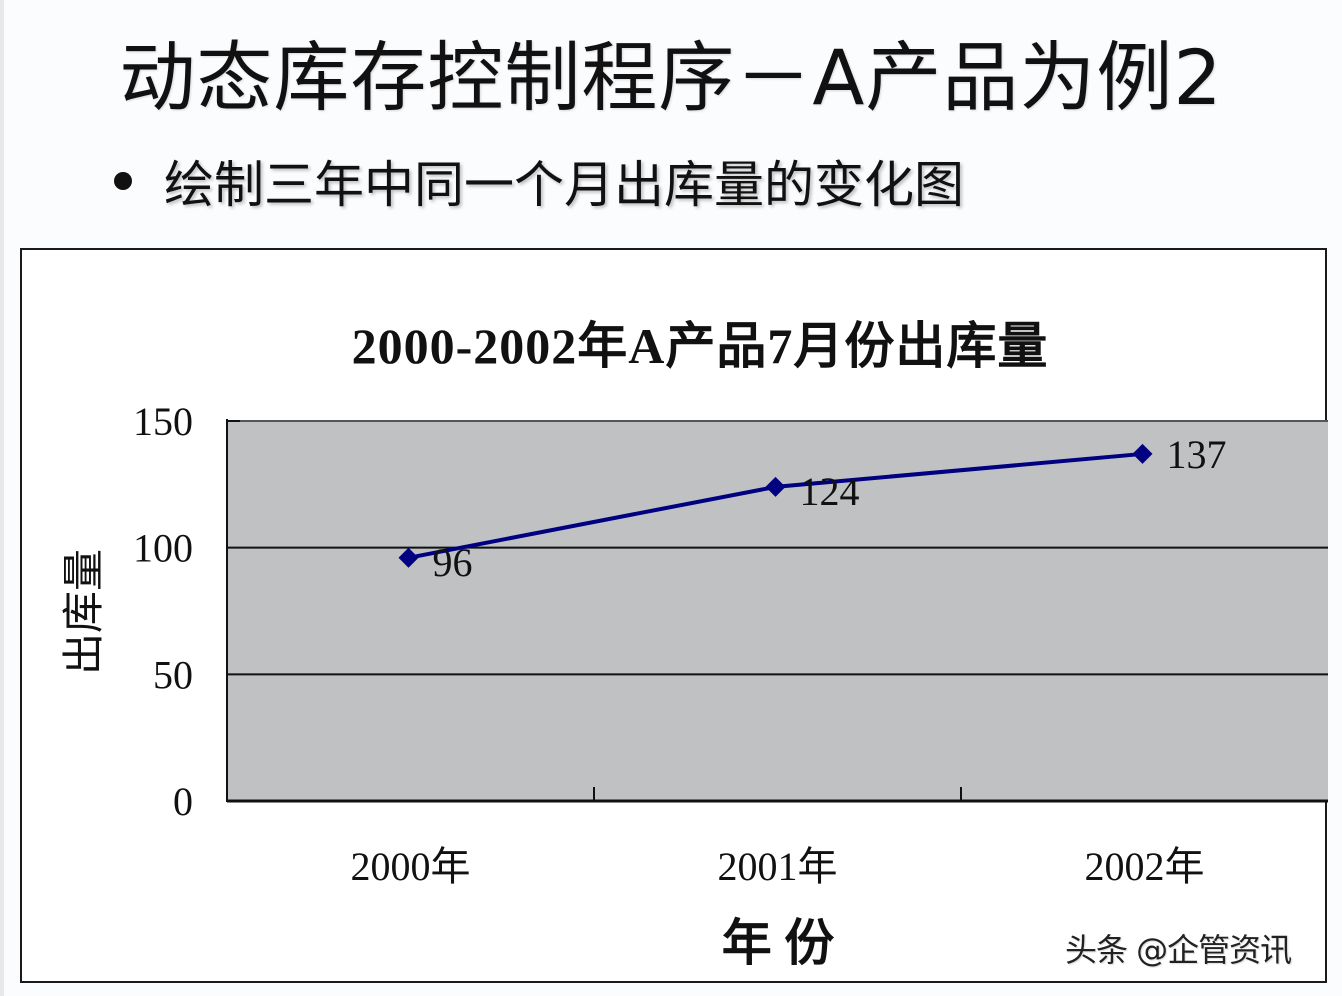 This screenshot has height=996, width=1342. Describe the element at coordinates (85, 612) in the screenshot. I see `y-axis-title: 出库量` at that location.